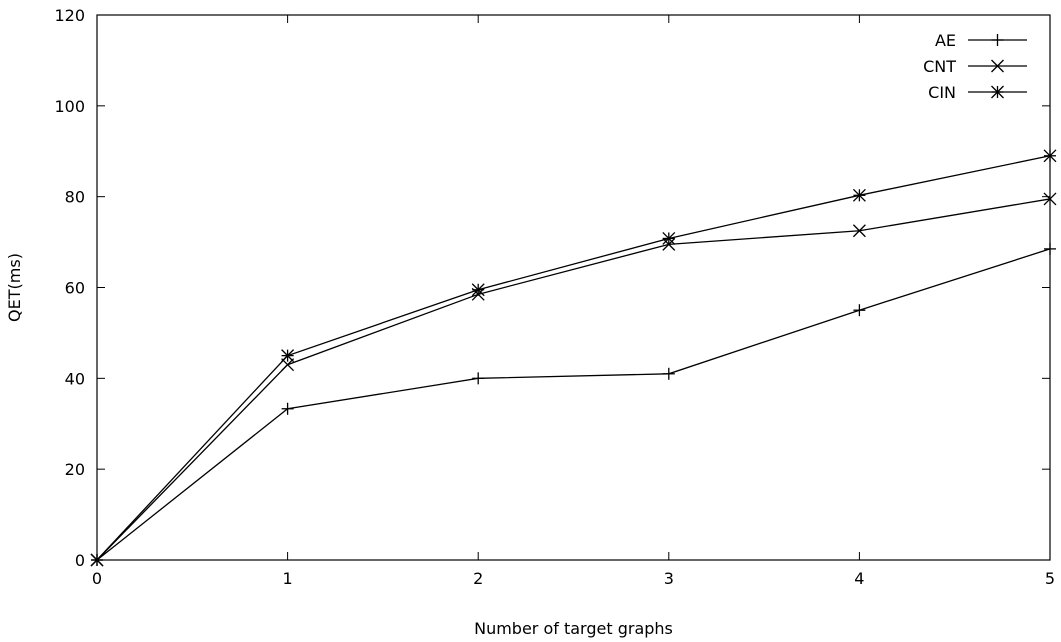  Describe the element at coordinates (75, 197) in the screenshot. I see `y-tick-label: 80` at that location.